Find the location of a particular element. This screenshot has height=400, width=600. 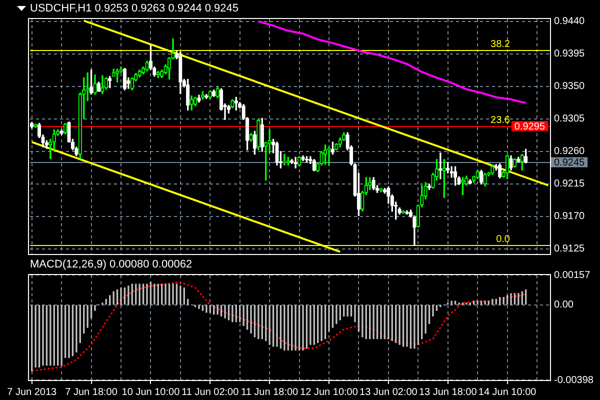

ref-line-label: 0.9245 is located at coordinates (570, 162).